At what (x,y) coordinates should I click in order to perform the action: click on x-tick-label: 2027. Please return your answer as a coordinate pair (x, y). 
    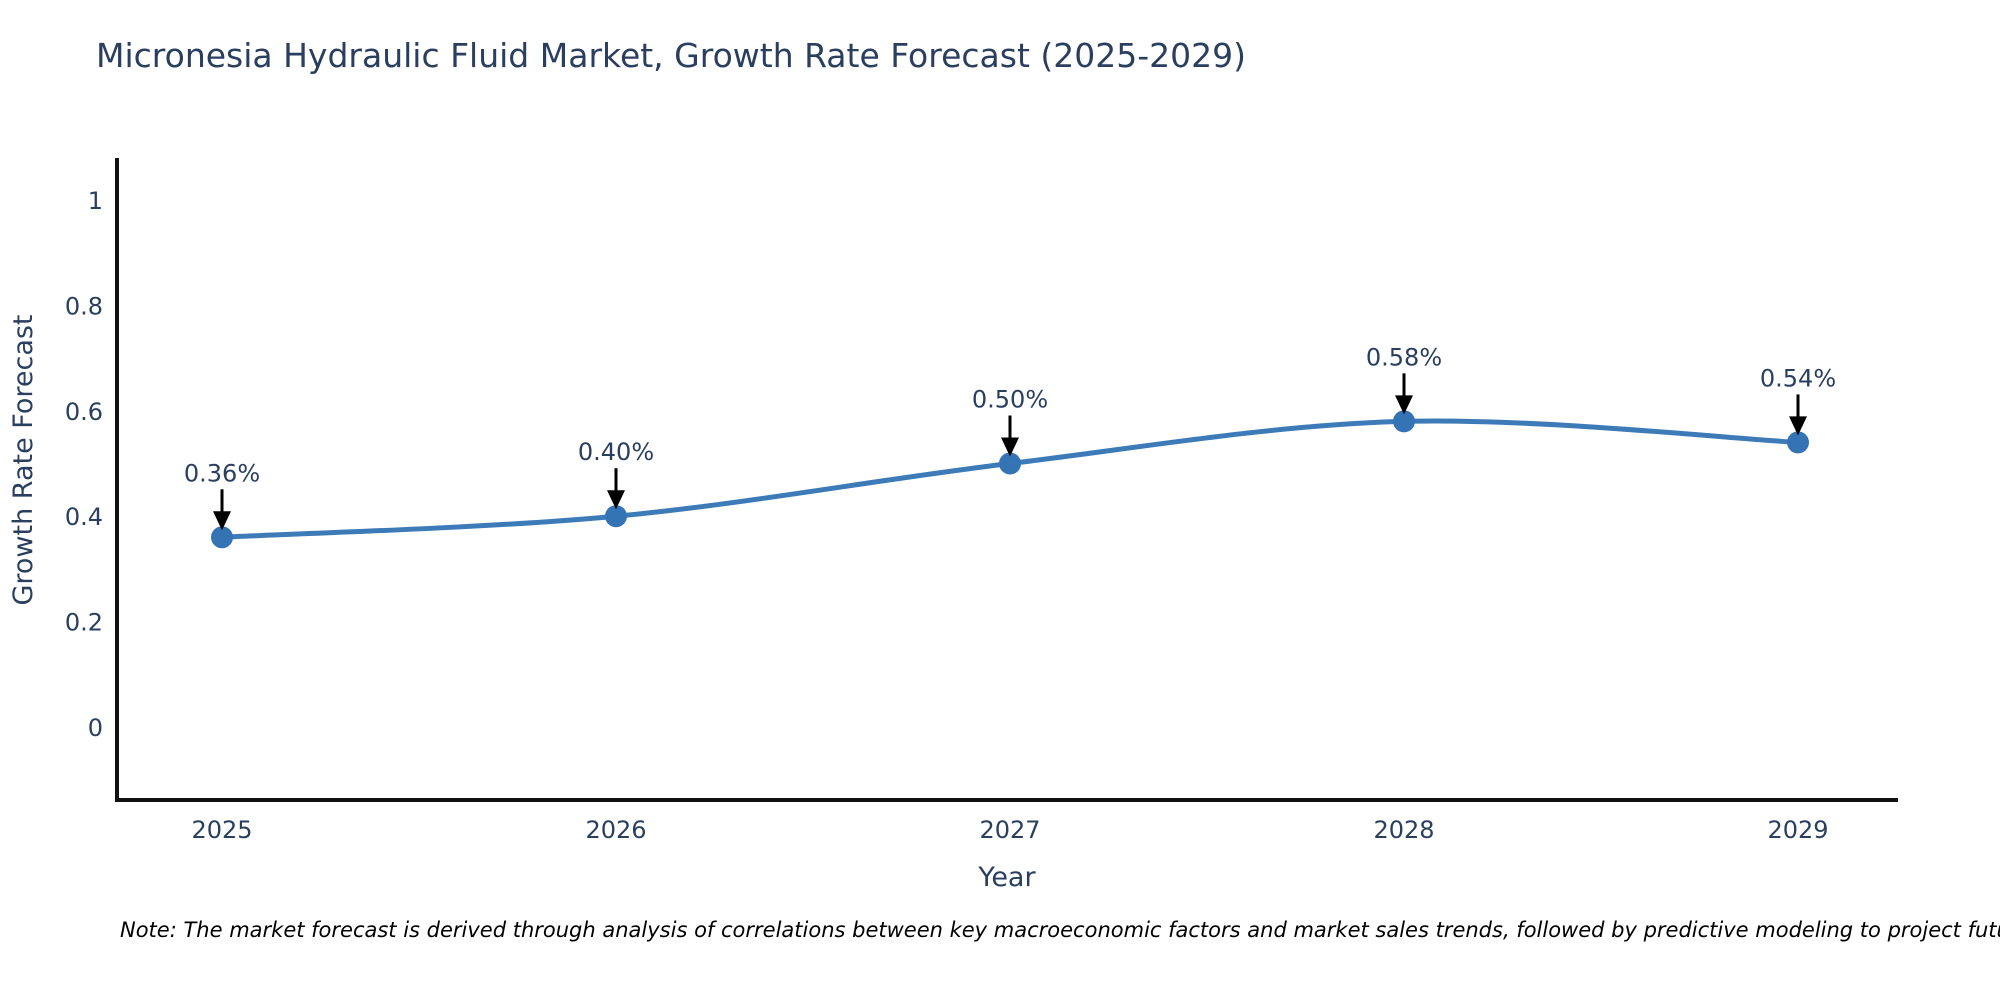
    Looking at the image, I should click on (1009, 830).